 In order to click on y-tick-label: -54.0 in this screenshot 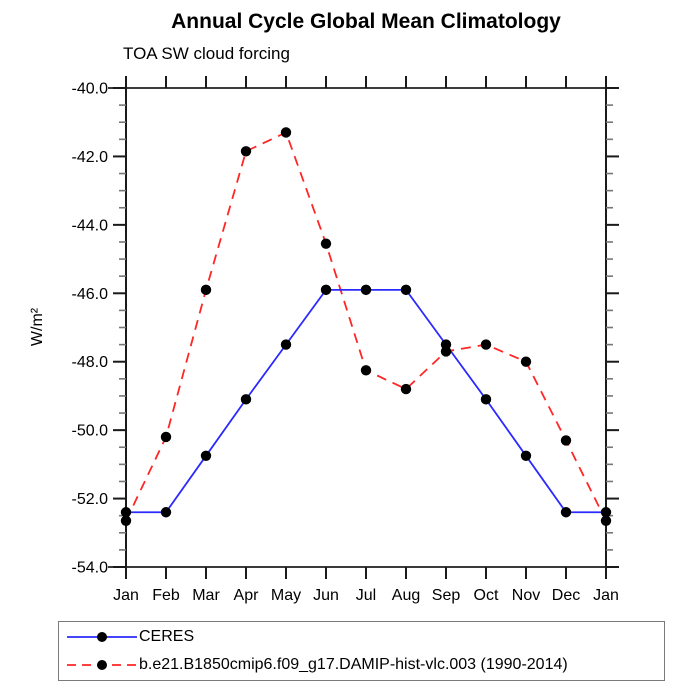, I will do `click(90, 568)`.